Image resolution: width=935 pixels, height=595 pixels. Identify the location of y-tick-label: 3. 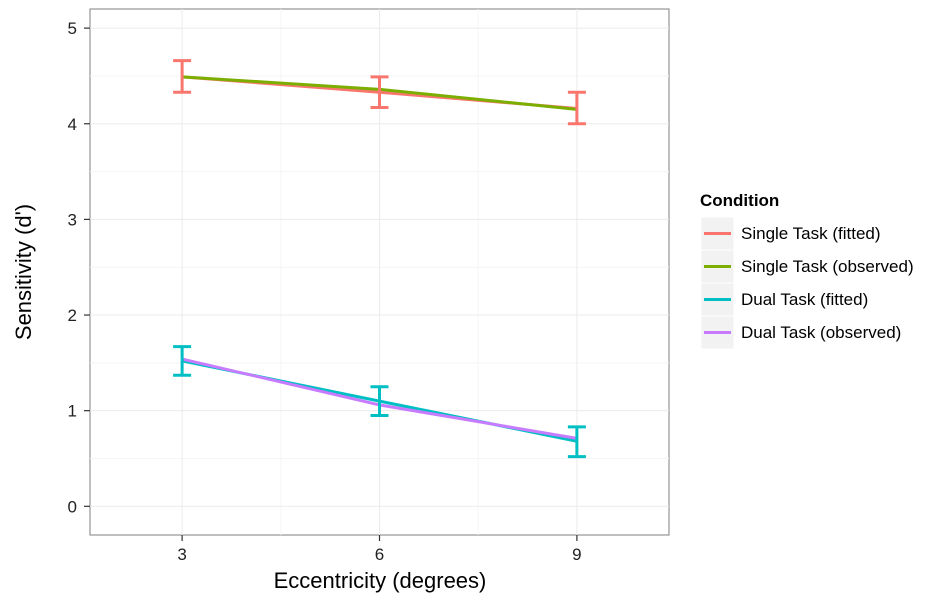
(72, 219).